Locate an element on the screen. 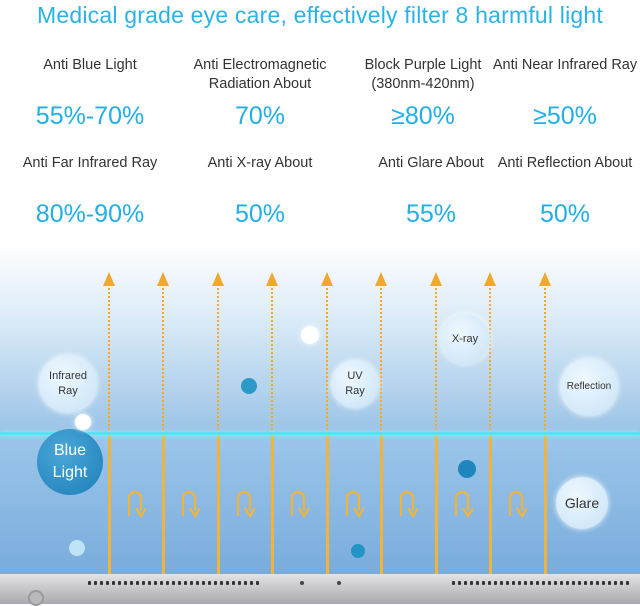 The image size is (640, 606). stat-anti-reflection: Anti Reflection About 50% is located at coordinates (560, 191).